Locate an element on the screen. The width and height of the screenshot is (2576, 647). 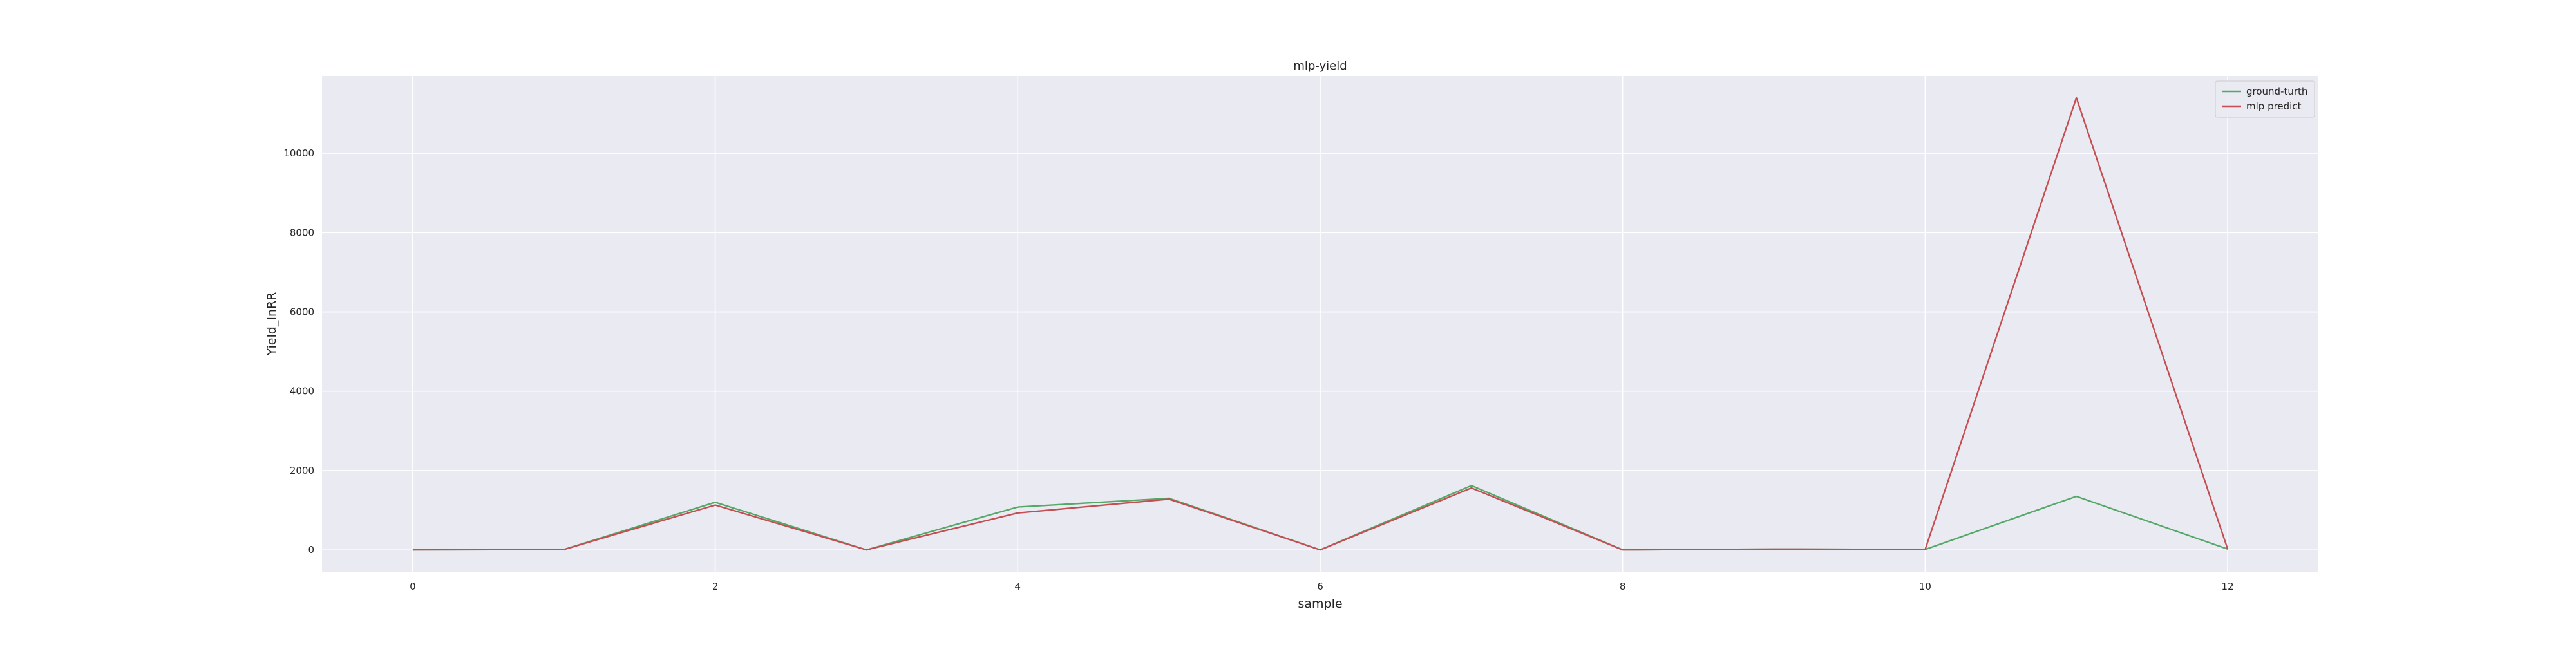
x-tick-label: 12 is located at coordinates (2228, 586).